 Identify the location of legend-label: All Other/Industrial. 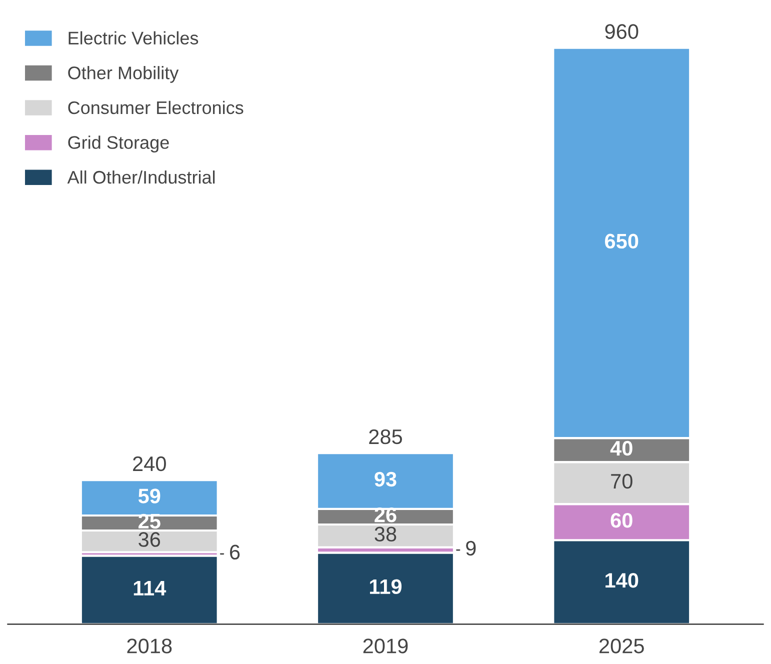
(141, 177).